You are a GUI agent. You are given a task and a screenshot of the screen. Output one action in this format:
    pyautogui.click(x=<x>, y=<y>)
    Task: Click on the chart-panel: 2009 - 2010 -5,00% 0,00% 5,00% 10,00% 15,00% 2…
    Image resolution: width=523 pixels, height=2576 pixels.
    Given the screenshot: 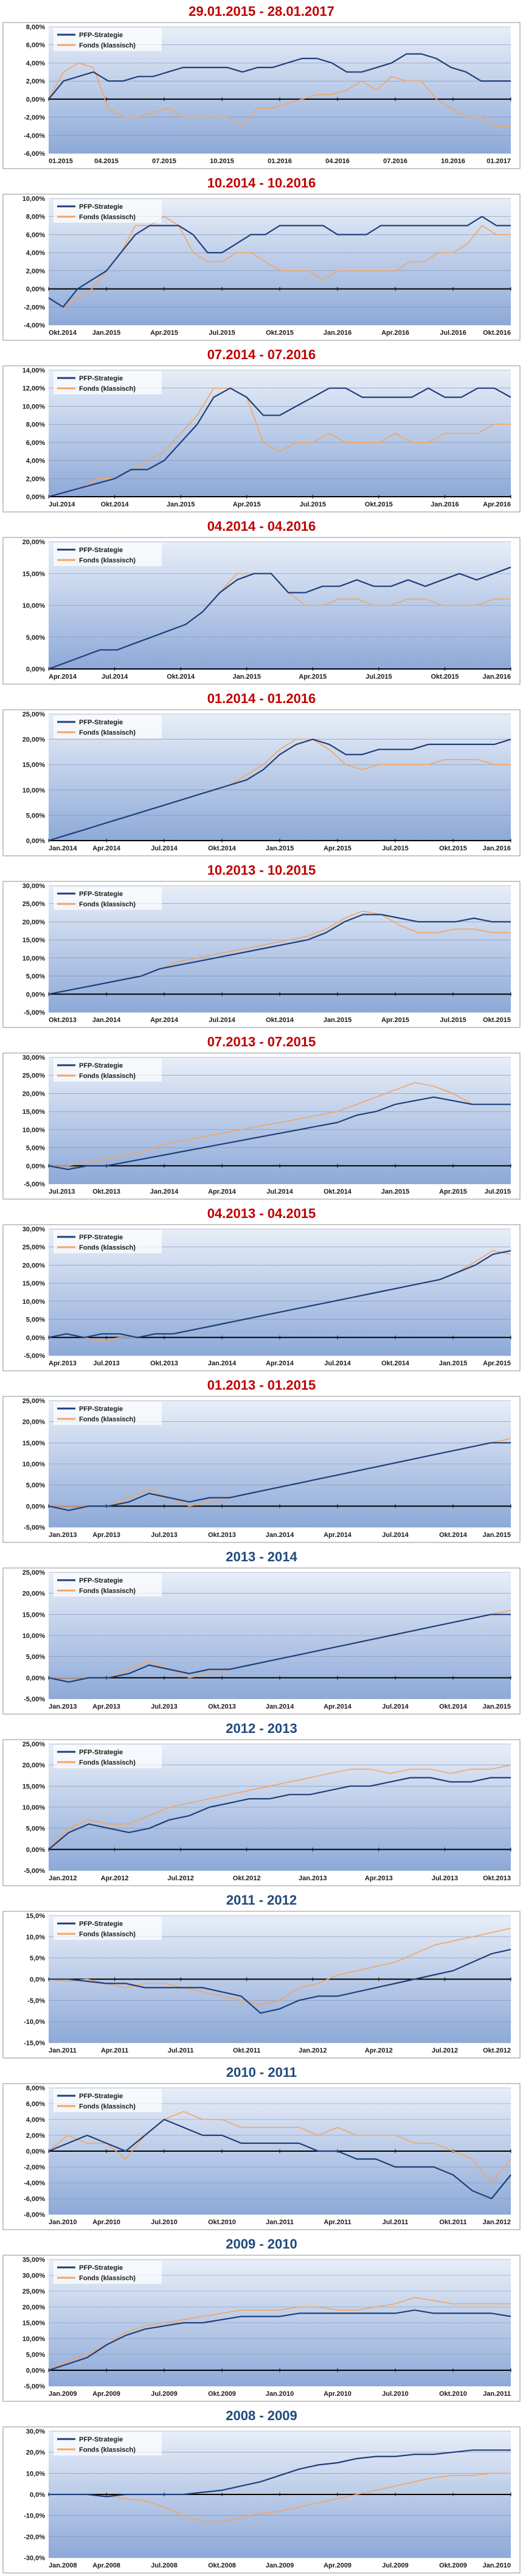 What is the action you would take?
    pyautogui.click(x=261, y=2318)
    